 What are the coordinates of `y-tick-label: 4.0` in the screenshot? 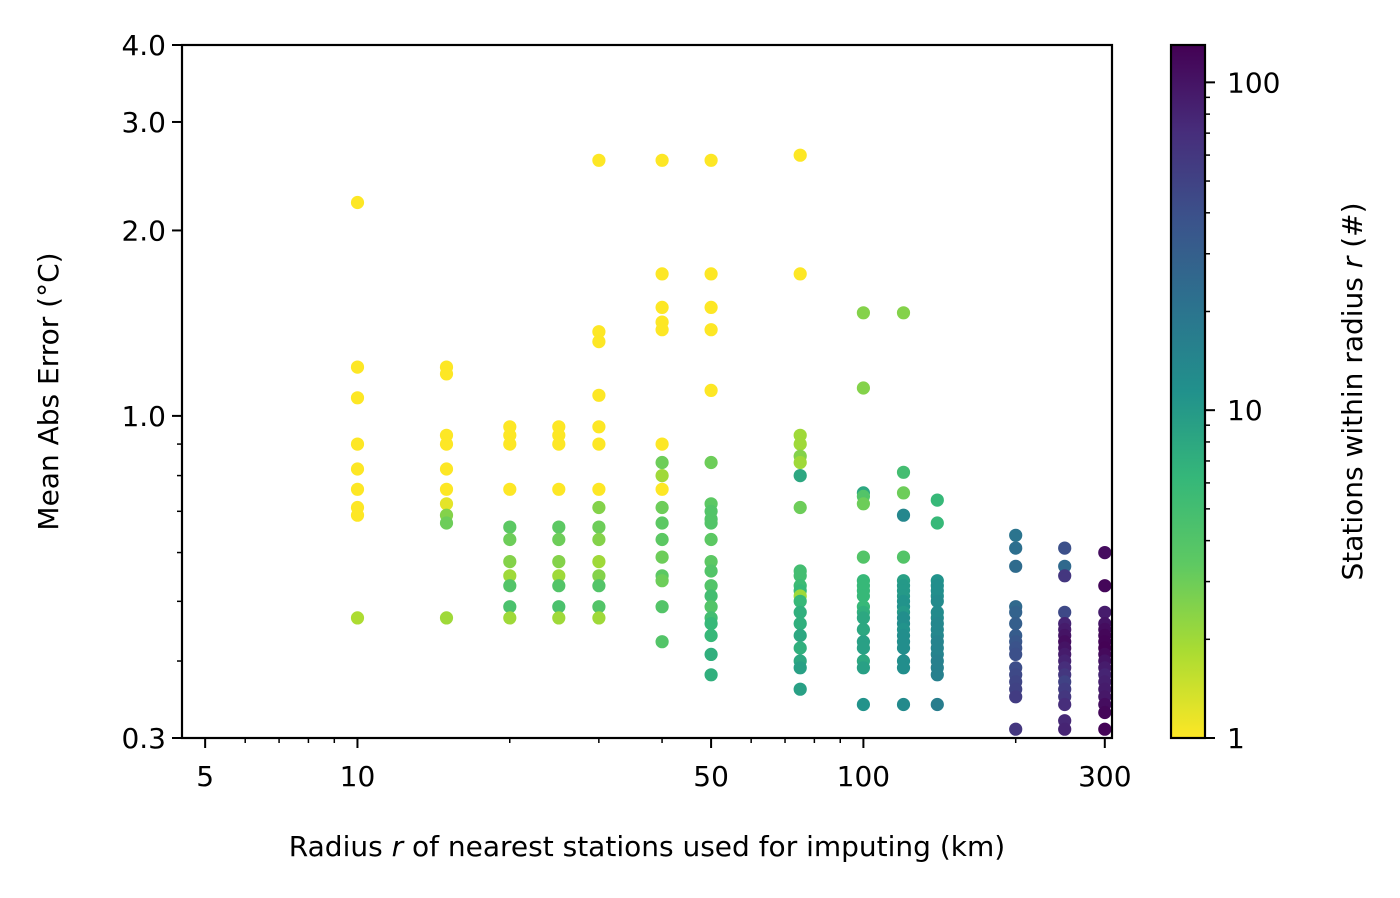 It's located at (143, 45).